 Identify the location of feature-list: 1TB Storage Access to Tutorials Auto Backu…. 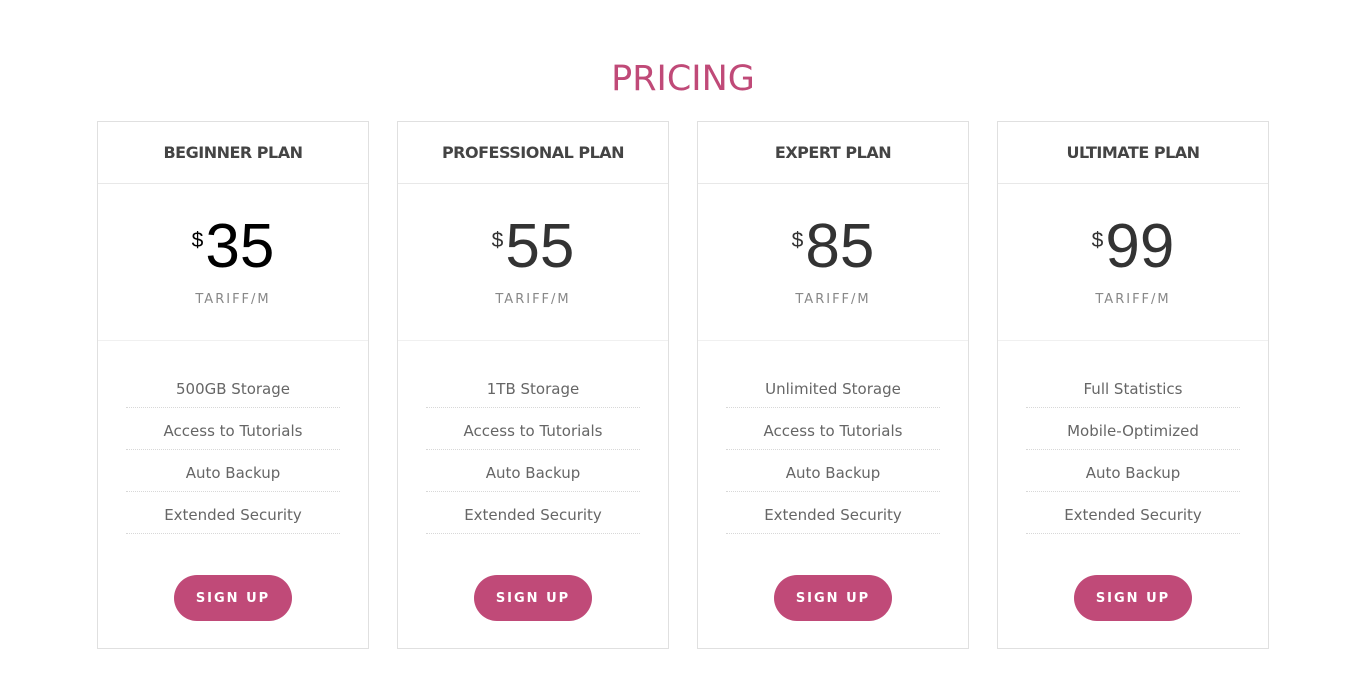
(533, 450).